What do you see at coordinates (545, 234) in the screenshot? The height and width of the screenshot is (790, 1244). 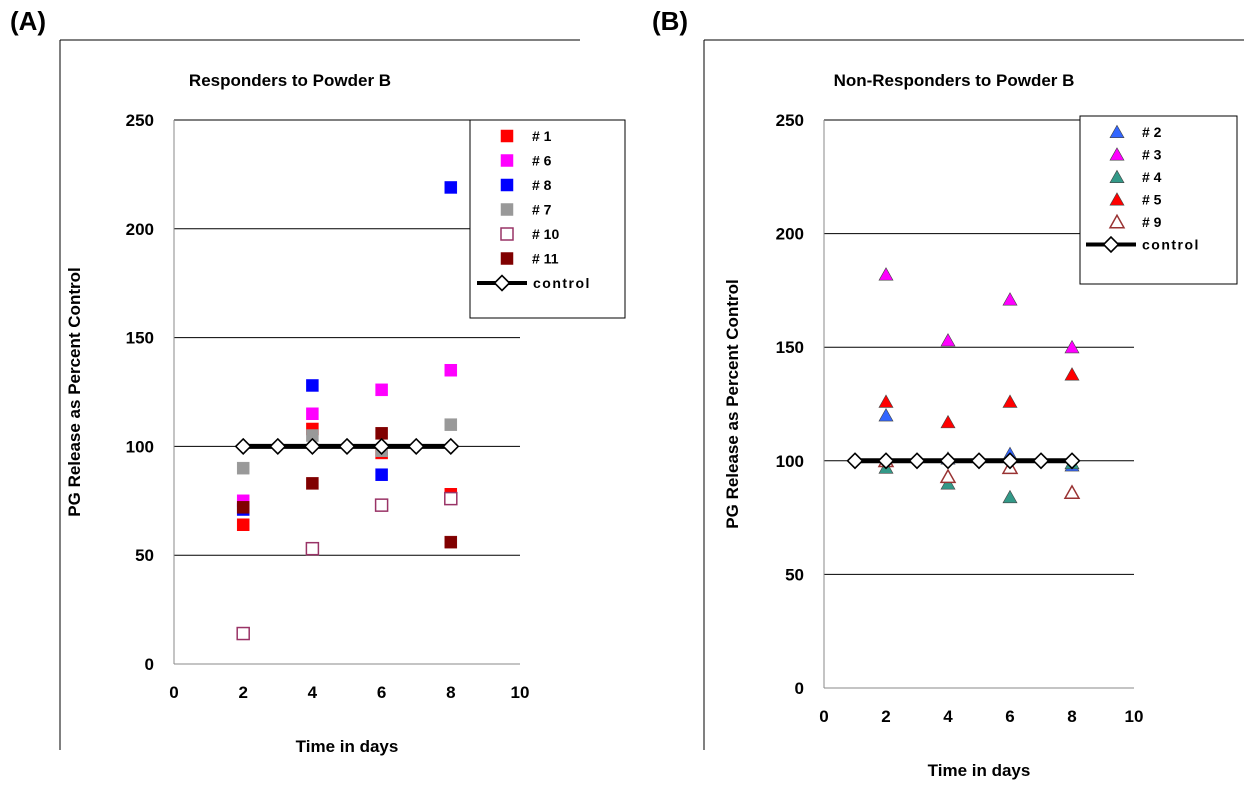 I see `legend-label: # 10` at bounding box center [545, 234].